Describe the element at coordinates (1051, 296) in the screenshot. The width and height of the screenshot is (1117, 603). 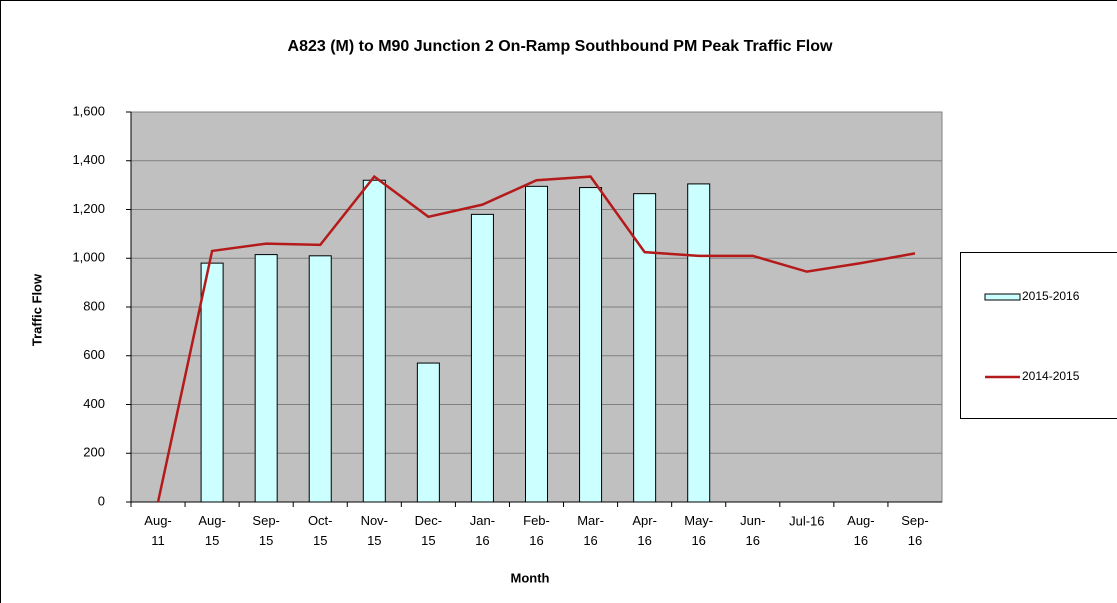
I see `legend-label: 2015-2016` at that location.